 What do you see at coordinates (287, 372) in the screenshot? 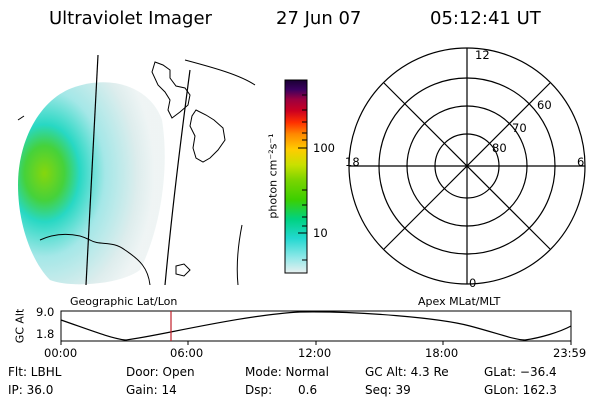
I see `info-mode: Mode: Normal` at bounding box center [287, 372].